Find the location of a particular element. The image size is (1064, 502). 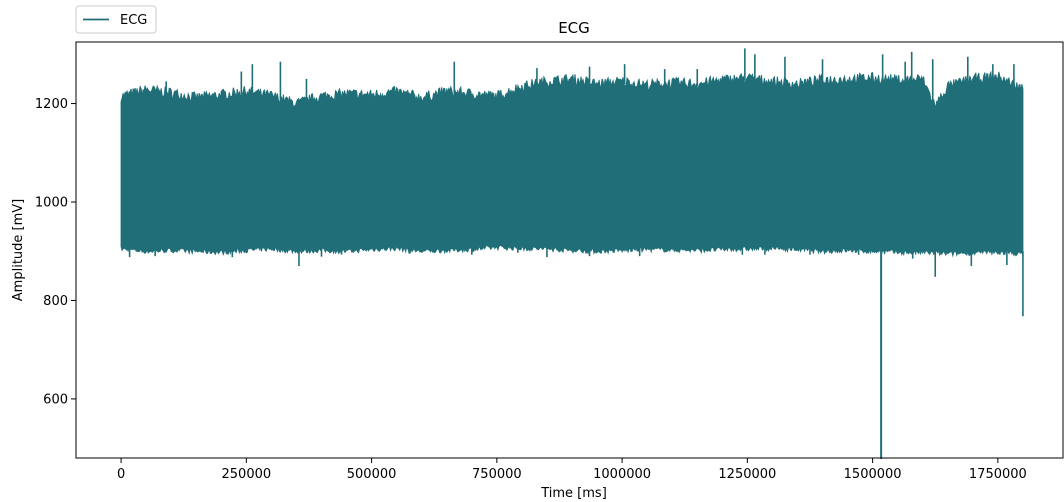

y-axis-title: Amplitude [mV] is located at coordinates (18, 250).